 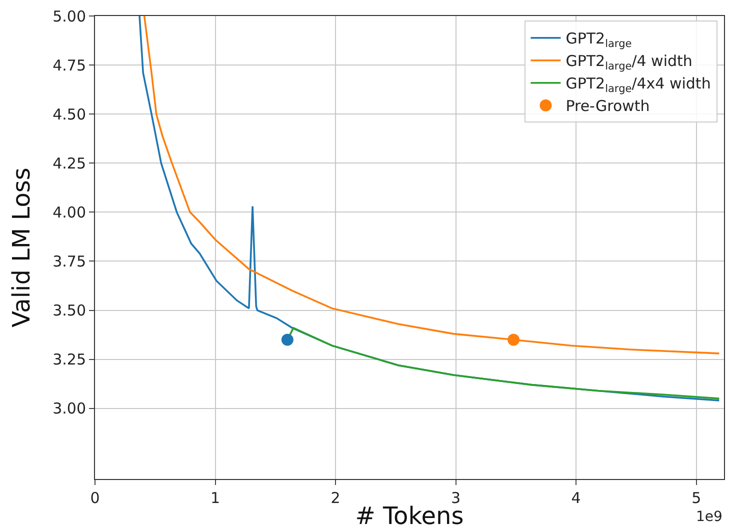 What do you see at coordinates (629, 62) in the screenshot?
I see `legend-label: GPT2$_{large}$/4 width` at bounding box center [629, 62].